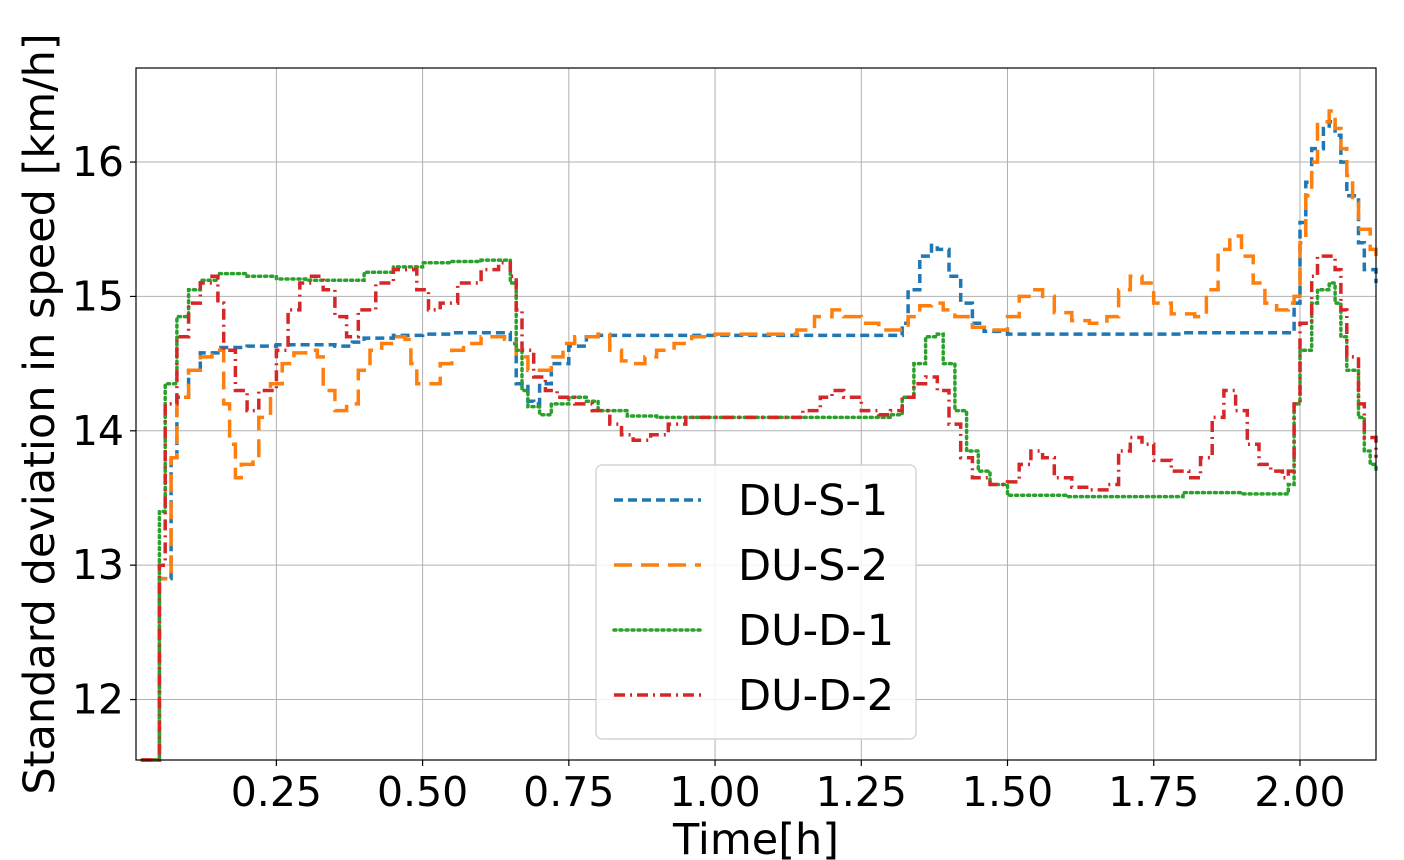 This screenshot has width=1404, height=860. I want to click on x-tick-label: 2.00, so click(1299, 792).